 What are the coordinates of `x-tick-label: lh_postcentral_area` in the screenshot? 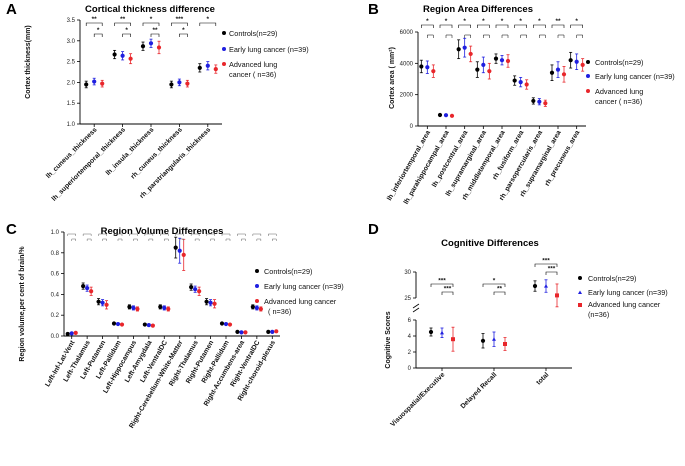 It's located at (450, 158).